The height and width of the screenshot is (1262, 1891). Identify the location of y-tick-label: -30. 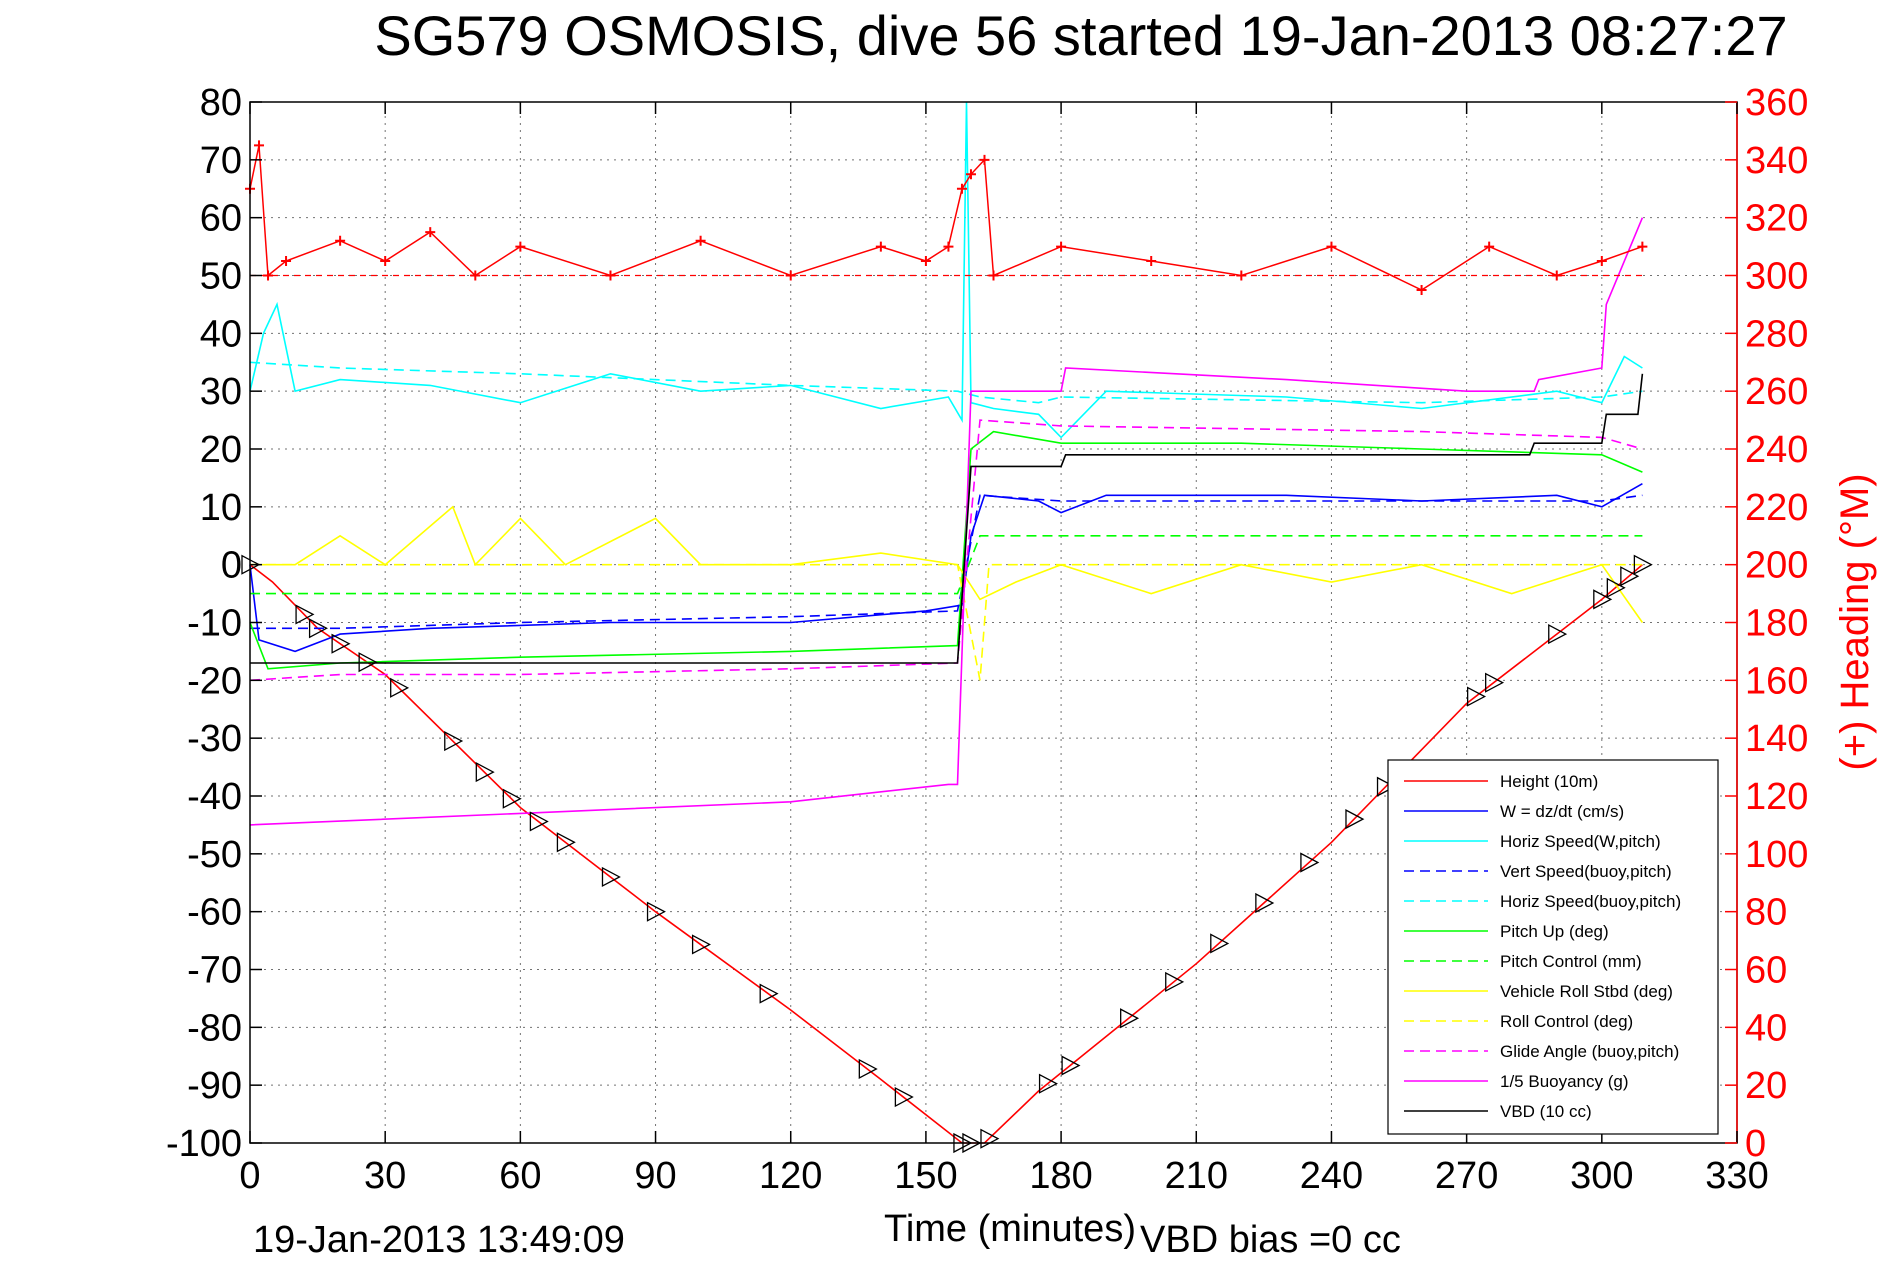
(214, 739).